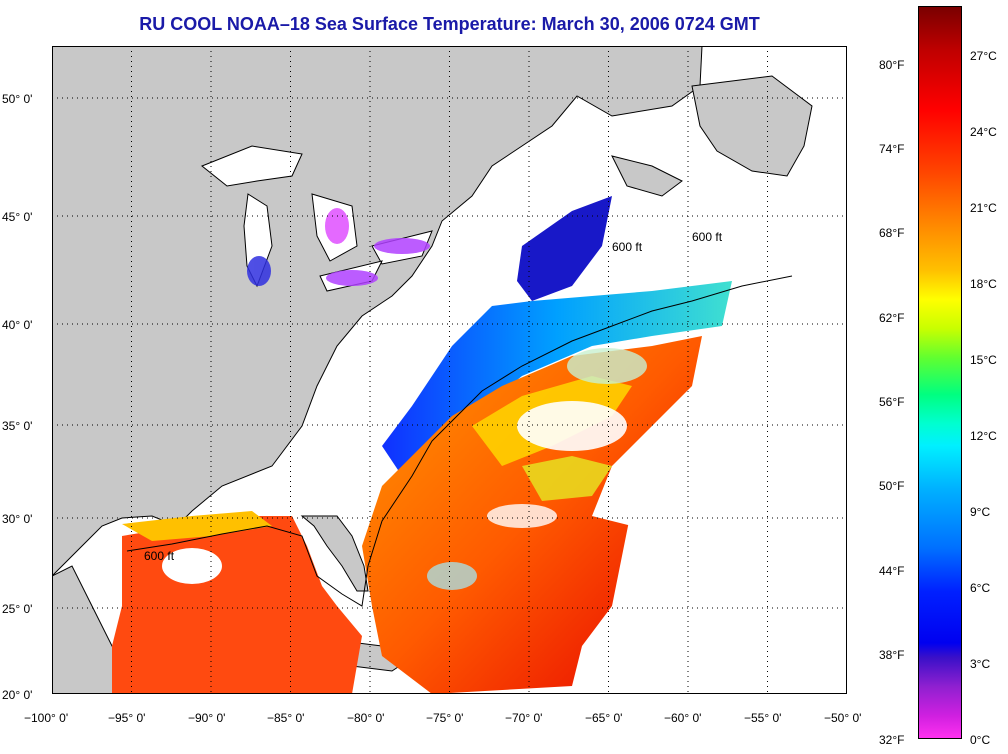  Describe the element at coordinates (983, 360) in the screenshot. I see `c-label-15: 15°C` at that location.